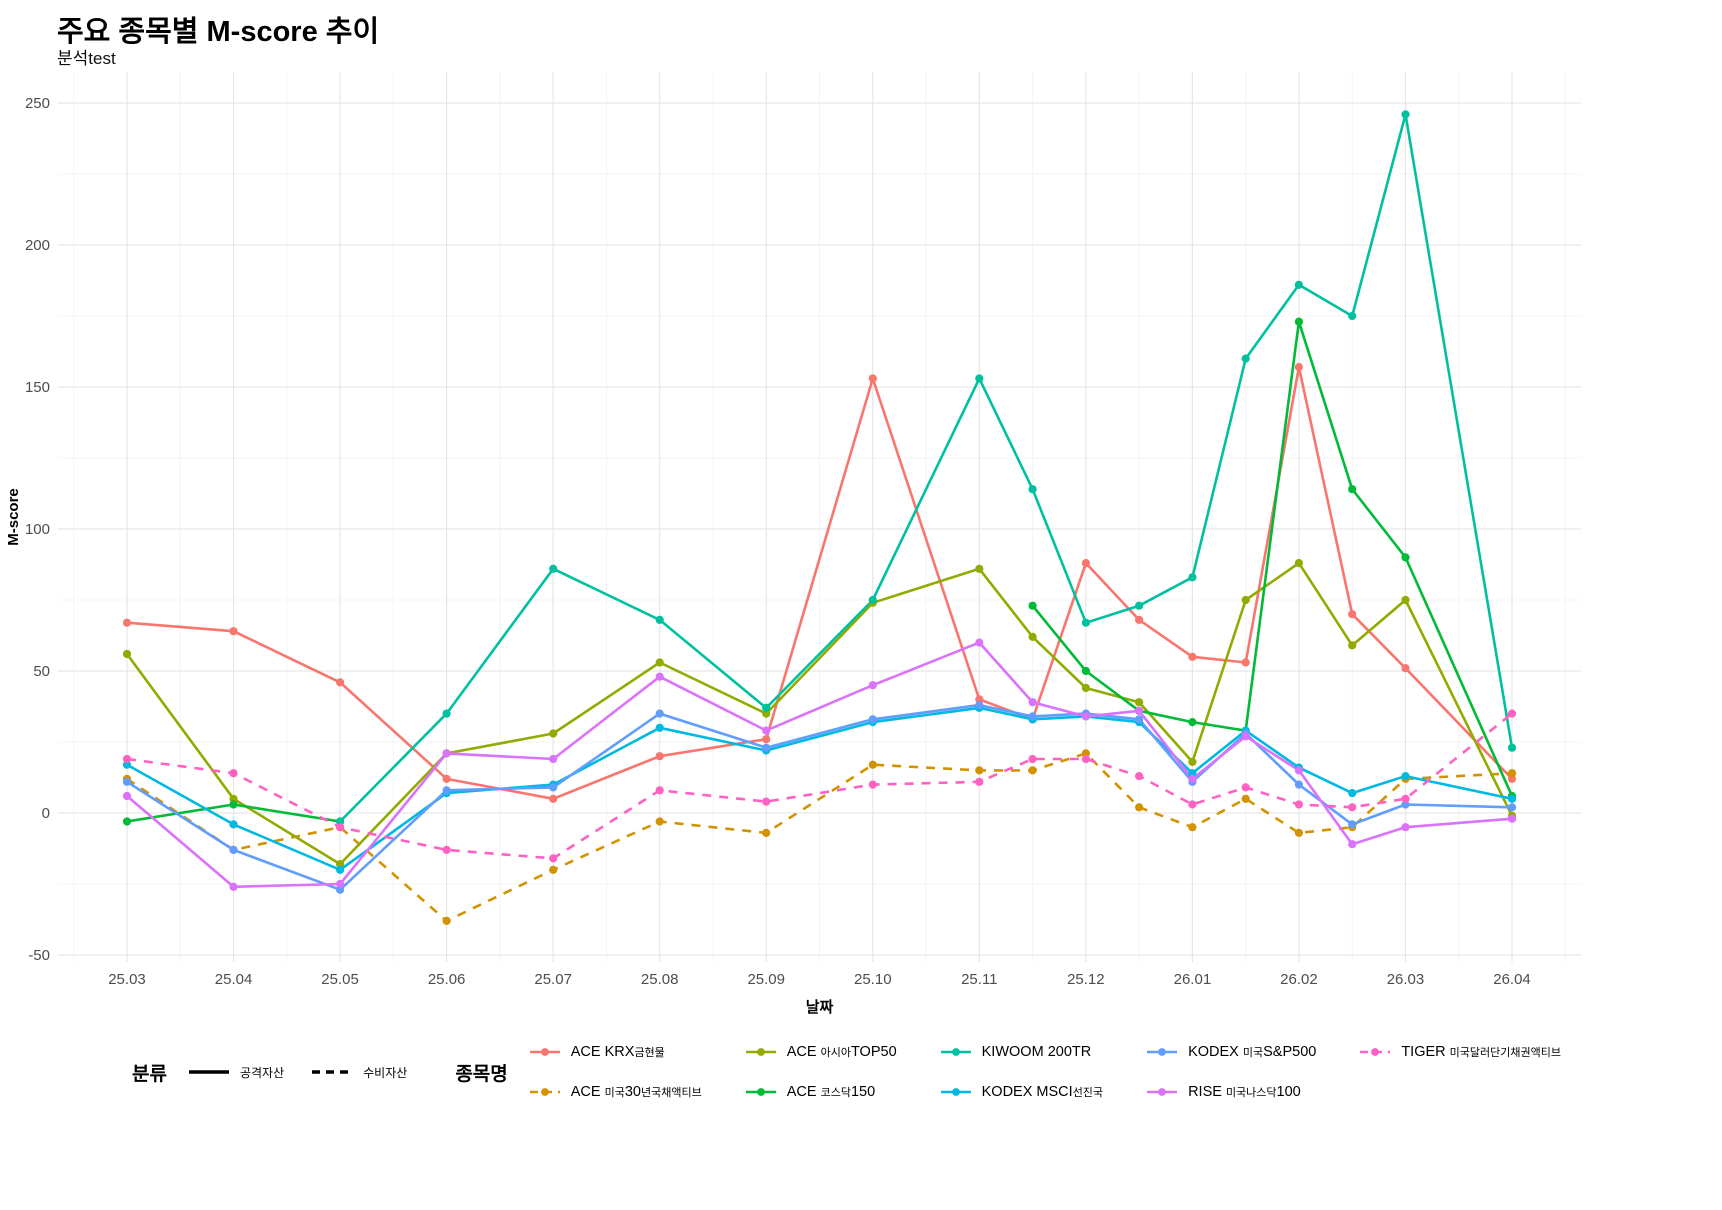 The width and height of the screenshot is (1722, 1210). I want to click on chart-subtitle: 분석test, so click(86, 58).